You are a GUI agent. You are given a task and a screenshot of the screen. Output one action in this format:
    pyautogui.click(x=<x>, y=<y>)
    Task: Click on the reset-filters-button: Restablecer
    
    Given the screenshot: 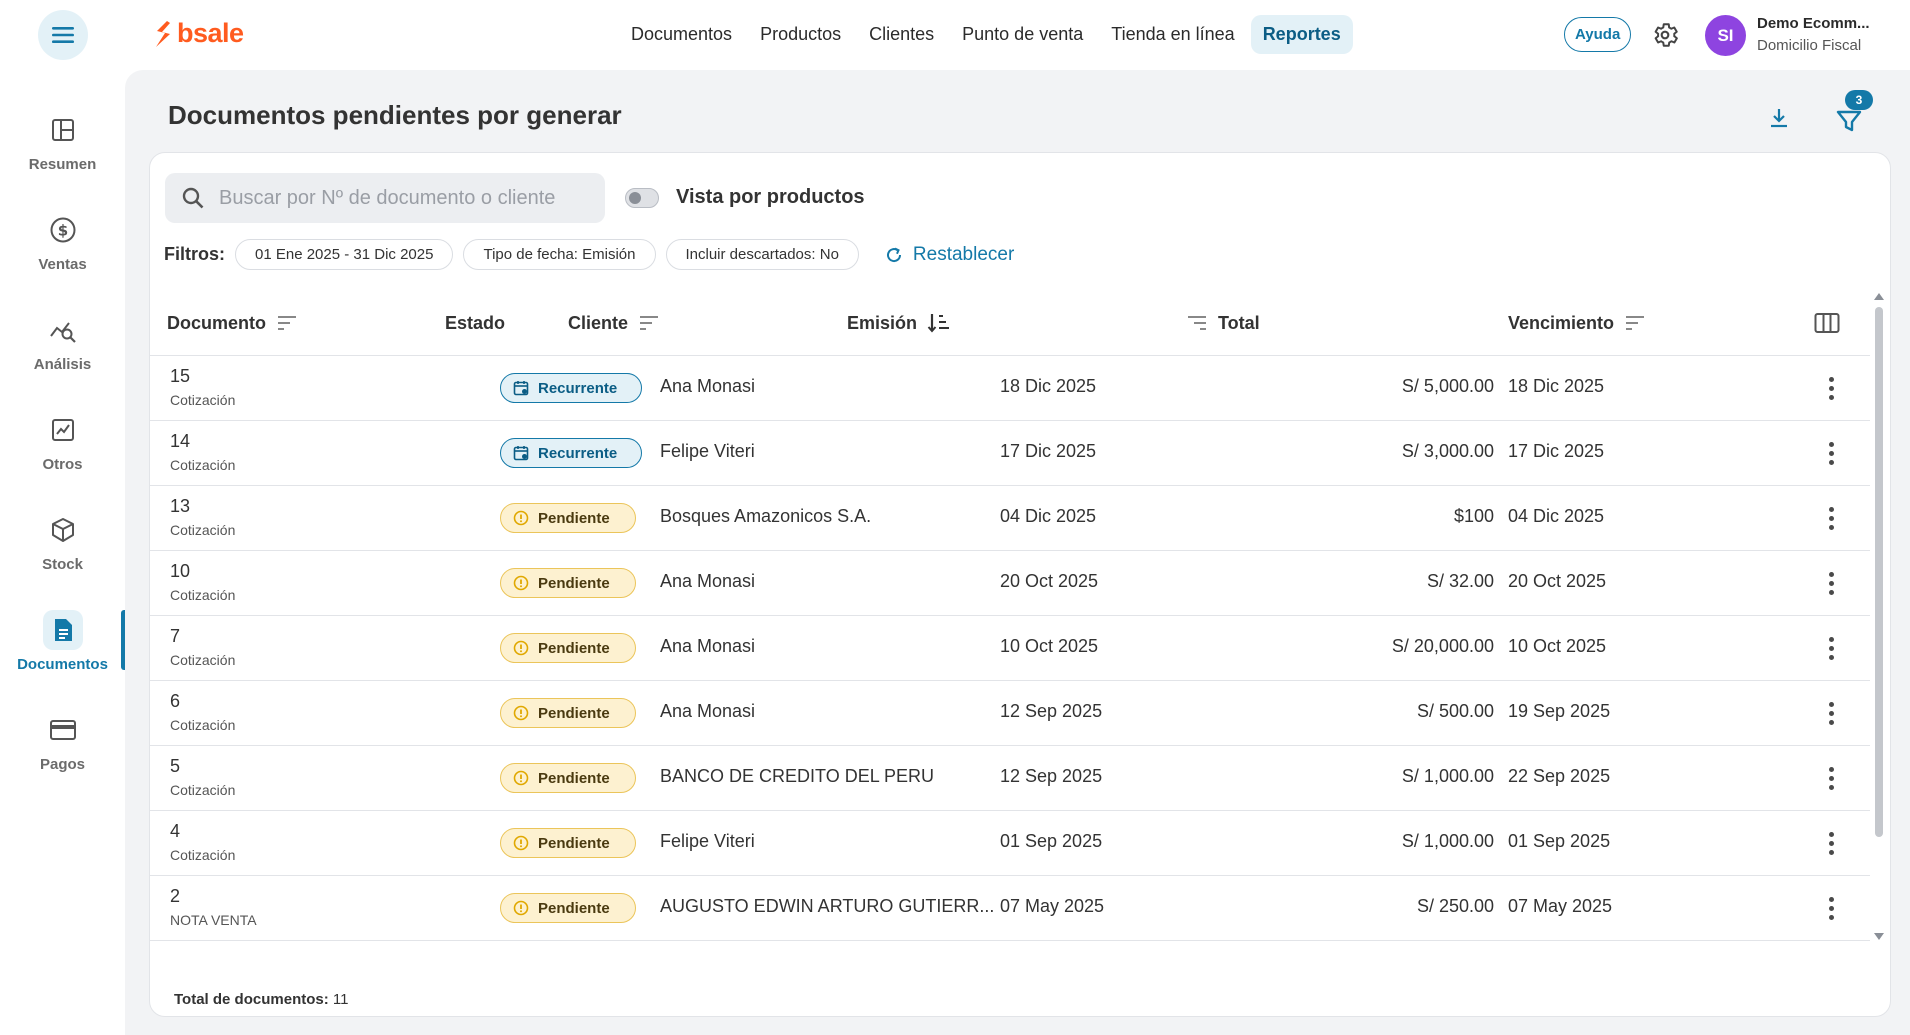 What is the action you would take?
    pyautogui.click(x=949, y=255)
    